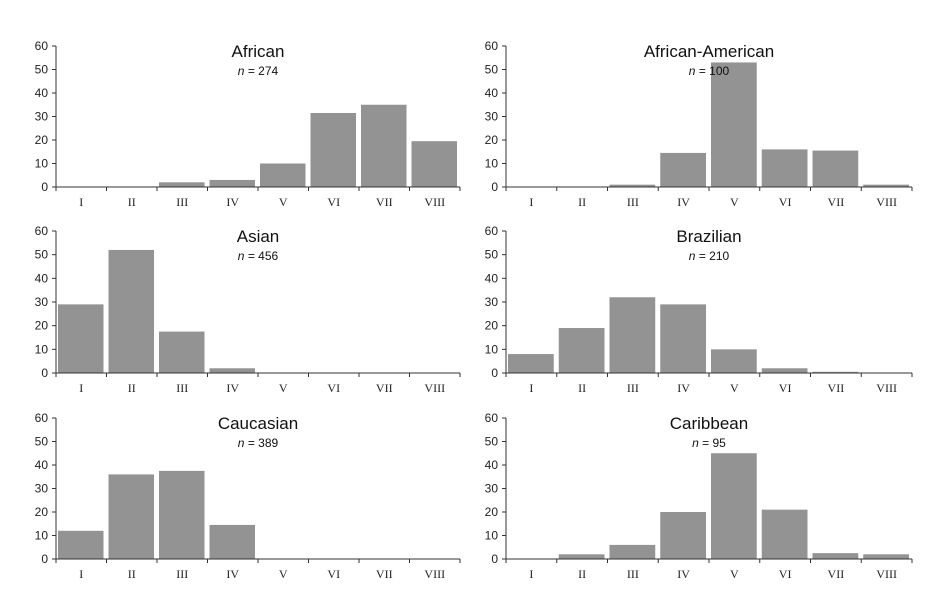 Image resolution: width=952 pixels, height=603 pixels. What do you see at coordinates (261, 443) in the screenshot?
I see `n-value: = 389` at bounding box center [261, 443].